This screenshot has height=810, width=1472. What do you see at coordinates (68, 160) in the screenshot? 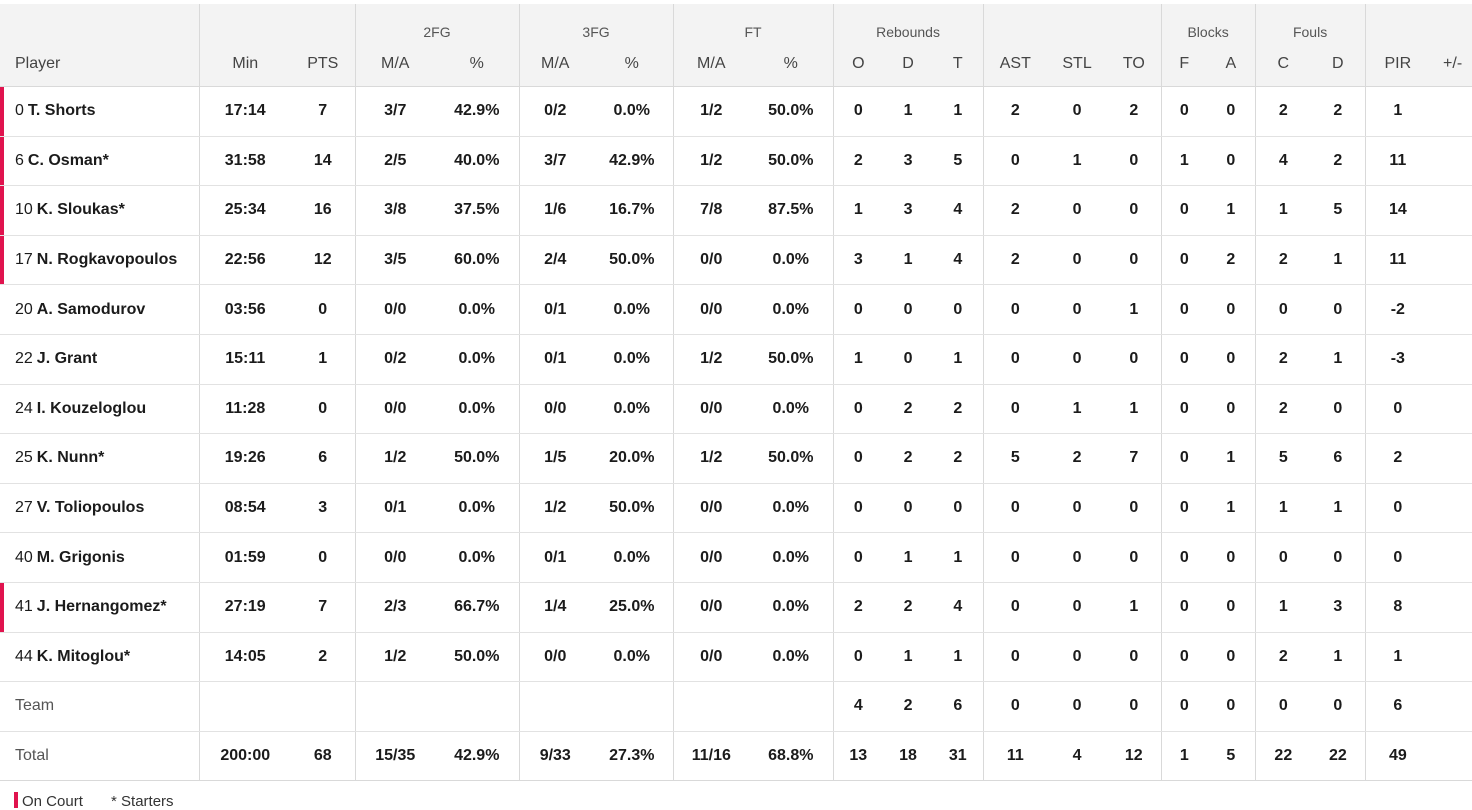
I see `player-name-link: C. Osman*` at bounding box center [68, 160].